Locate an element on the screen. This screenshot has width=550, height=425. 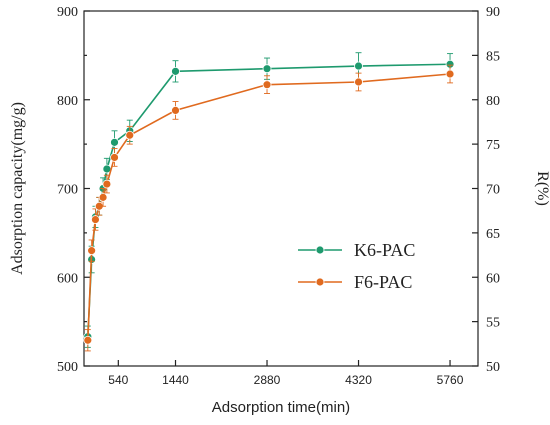
y2-tick-label: 65 is located at coordinates (493, 234).